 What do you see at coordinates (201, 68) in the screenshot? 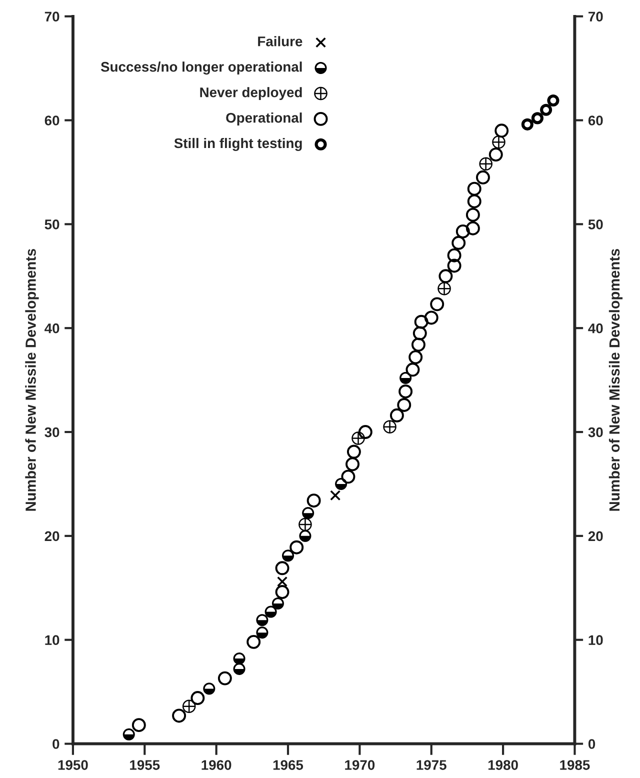
I see `legend-label: Success/no longer operational` at bounding box center [201, 68].